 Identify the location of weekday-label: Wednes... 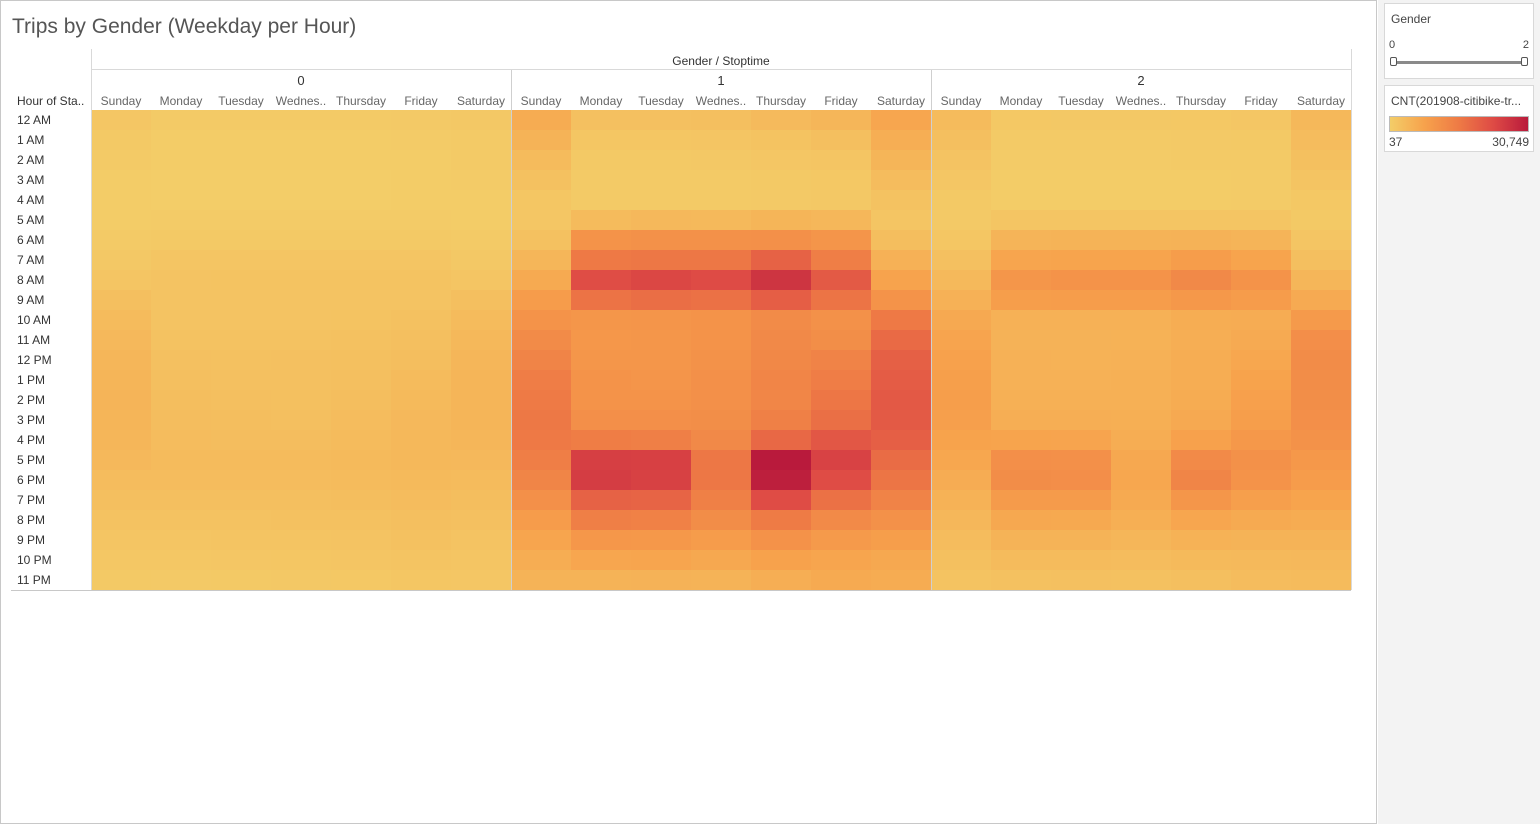
(301, 101).